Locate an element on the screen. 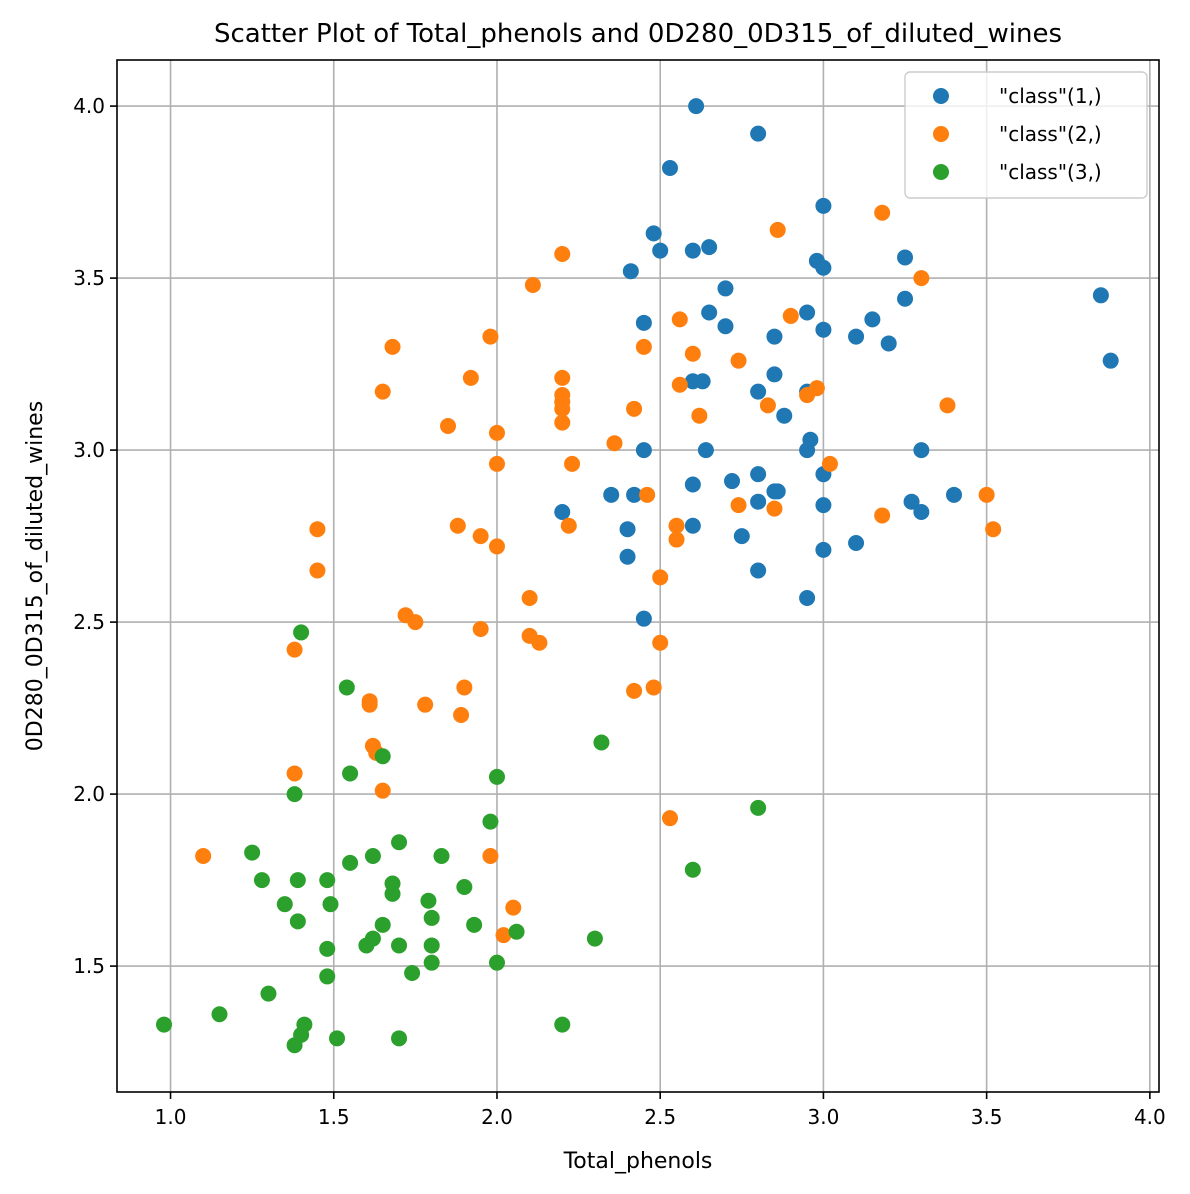  y-tick-label: 2.0 is located at coordinates (89, 794).